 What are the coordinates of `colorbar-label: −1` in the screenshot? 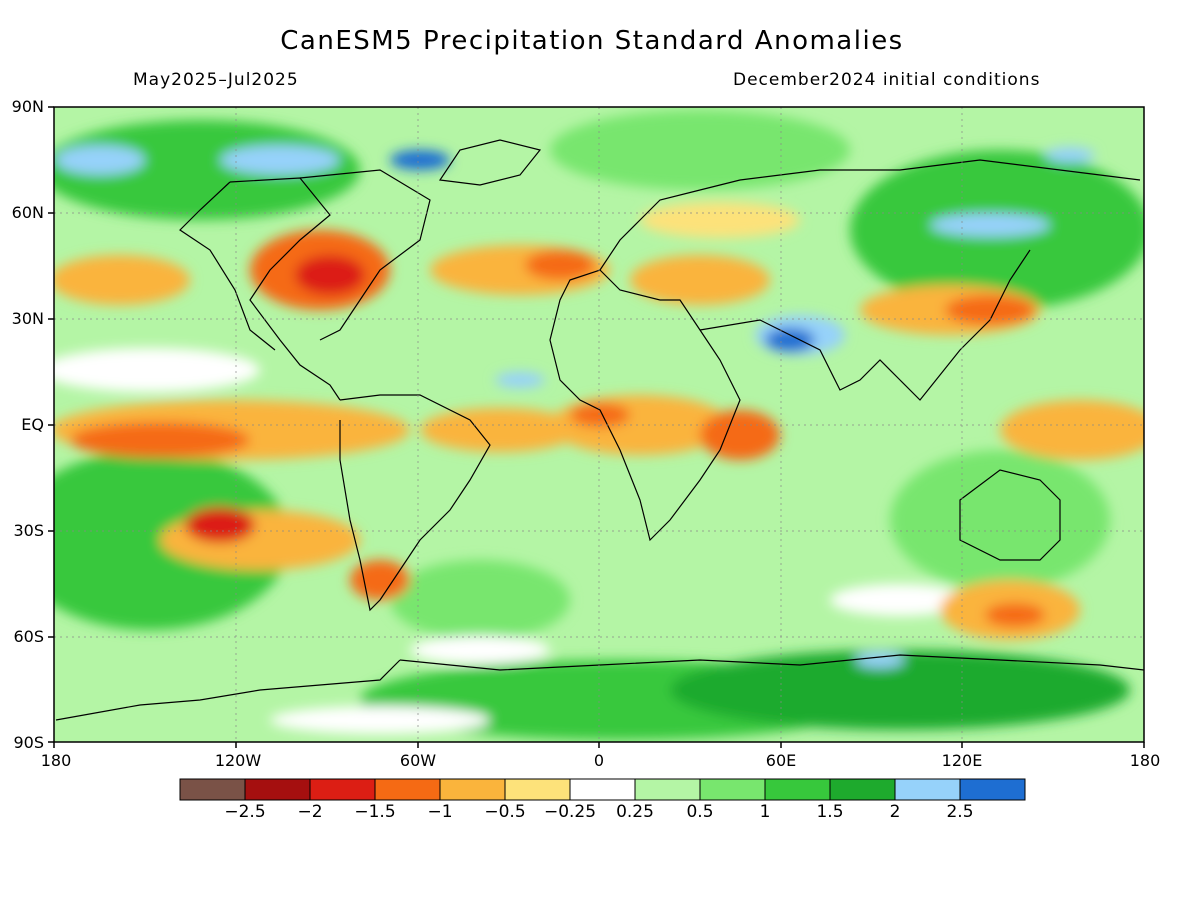 It's located at (440, 812).